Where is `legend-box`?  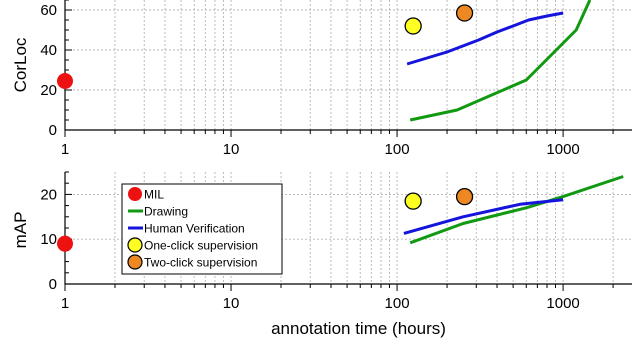 legend-box is located at coordinates (202, 229).